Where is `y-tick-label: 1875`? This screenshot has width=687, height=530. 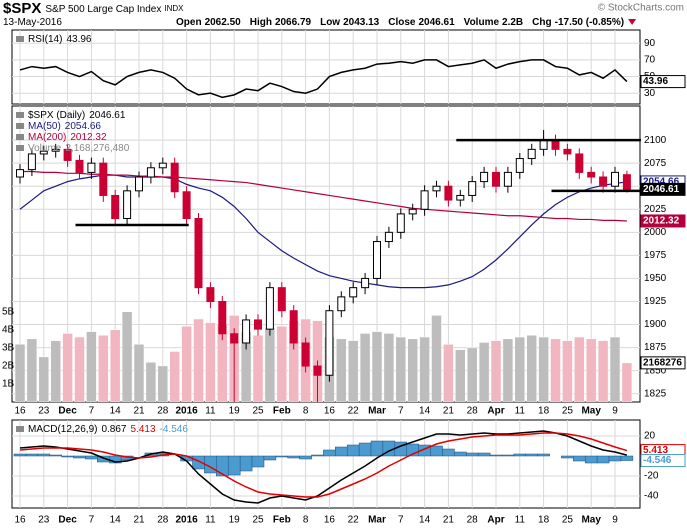 y-tick-label: 1875 is located at coordinates (655, 347).